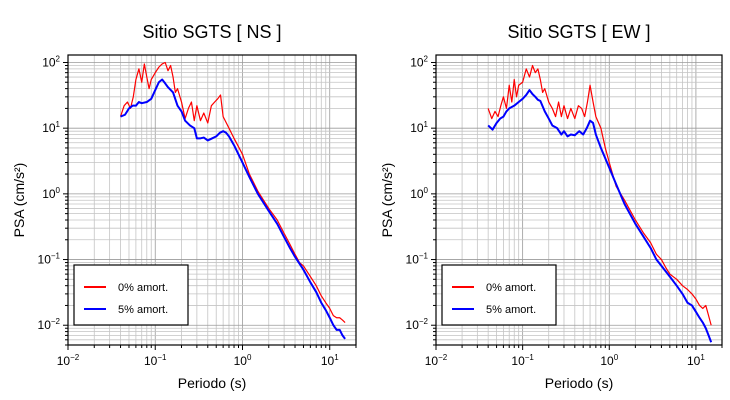 The image size is (730, 400). I want to click on chart-title: Sitio SGTS [ NS ], so click(211, 32).